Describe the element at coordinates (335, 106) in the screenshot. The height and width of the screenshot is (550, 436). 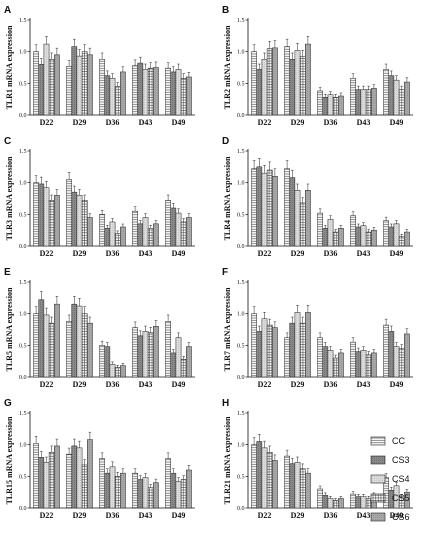
I see `bar-b-d36-cs5` at that location.